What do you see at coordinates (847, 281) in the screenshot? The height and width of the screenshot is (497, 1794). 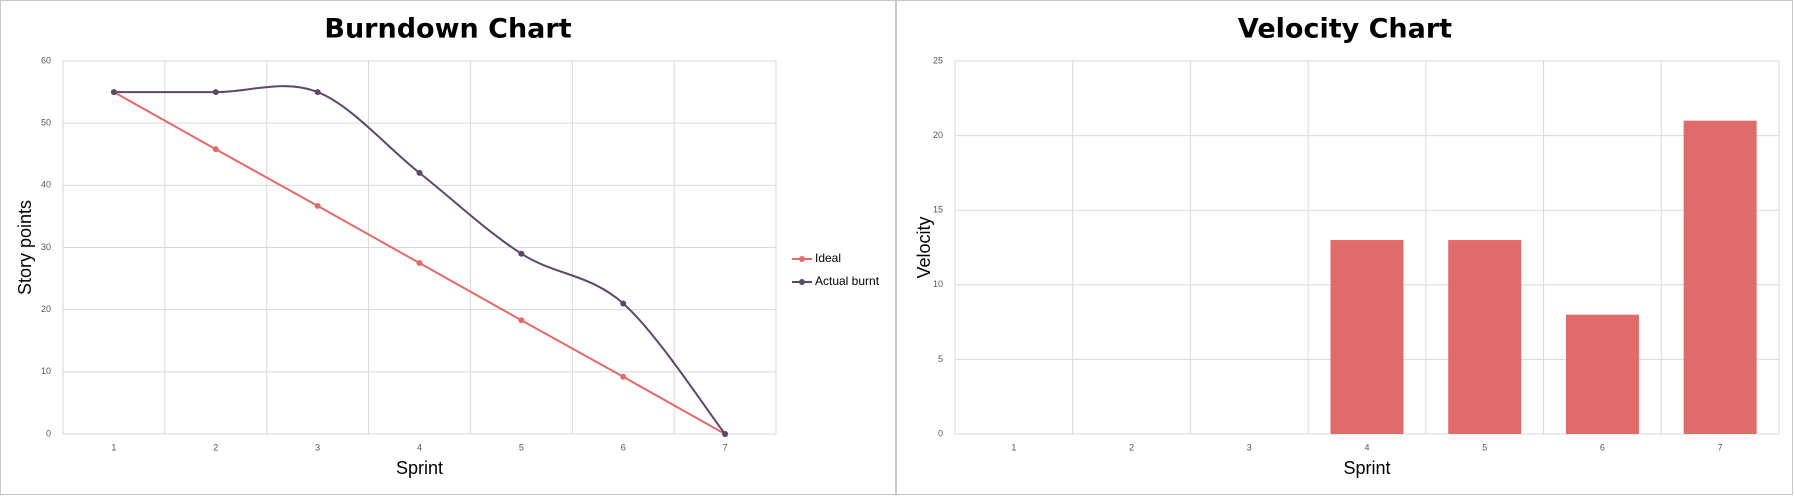 I see `legend-label: Actual burnt` at bounding box center [847, 281].